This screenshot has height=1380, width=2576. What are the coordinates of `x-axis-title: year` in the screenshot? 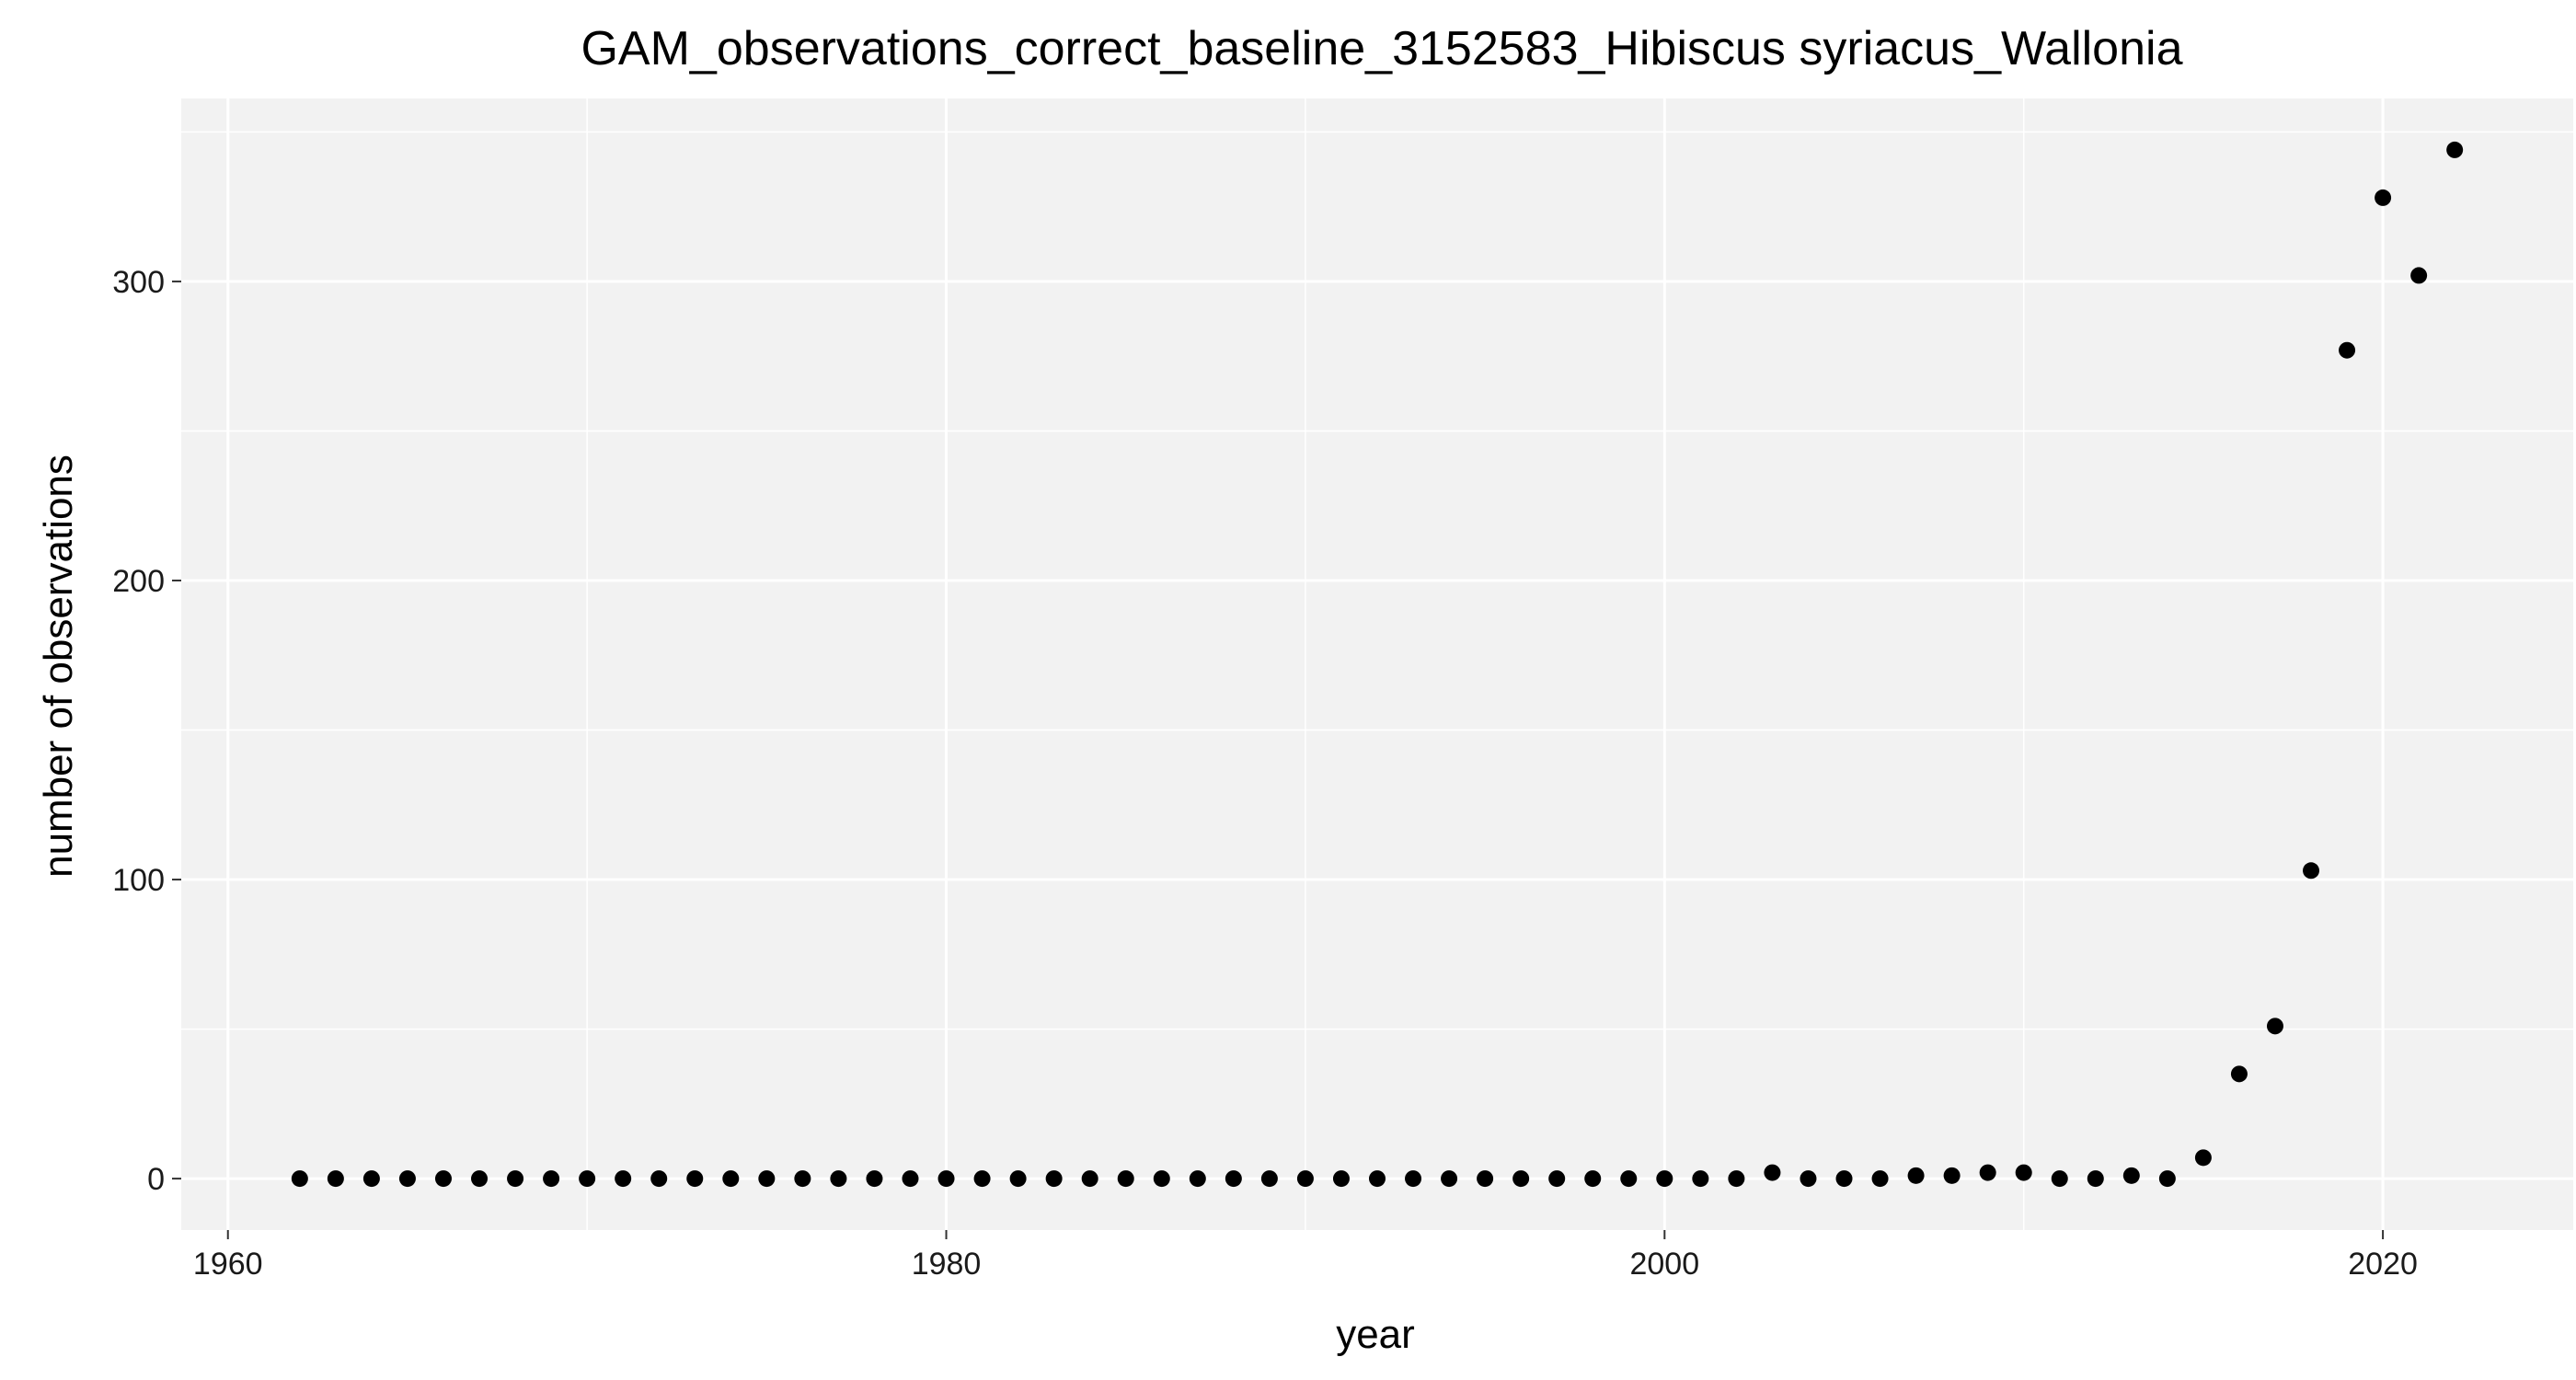 It's located at (1375, 1334).